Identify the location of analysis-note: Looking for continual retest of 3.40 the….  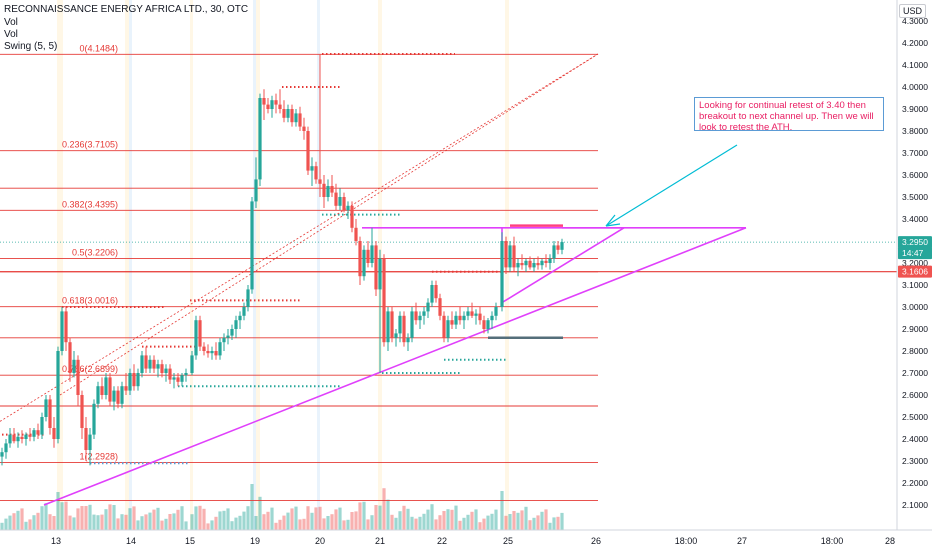
(789, 115).